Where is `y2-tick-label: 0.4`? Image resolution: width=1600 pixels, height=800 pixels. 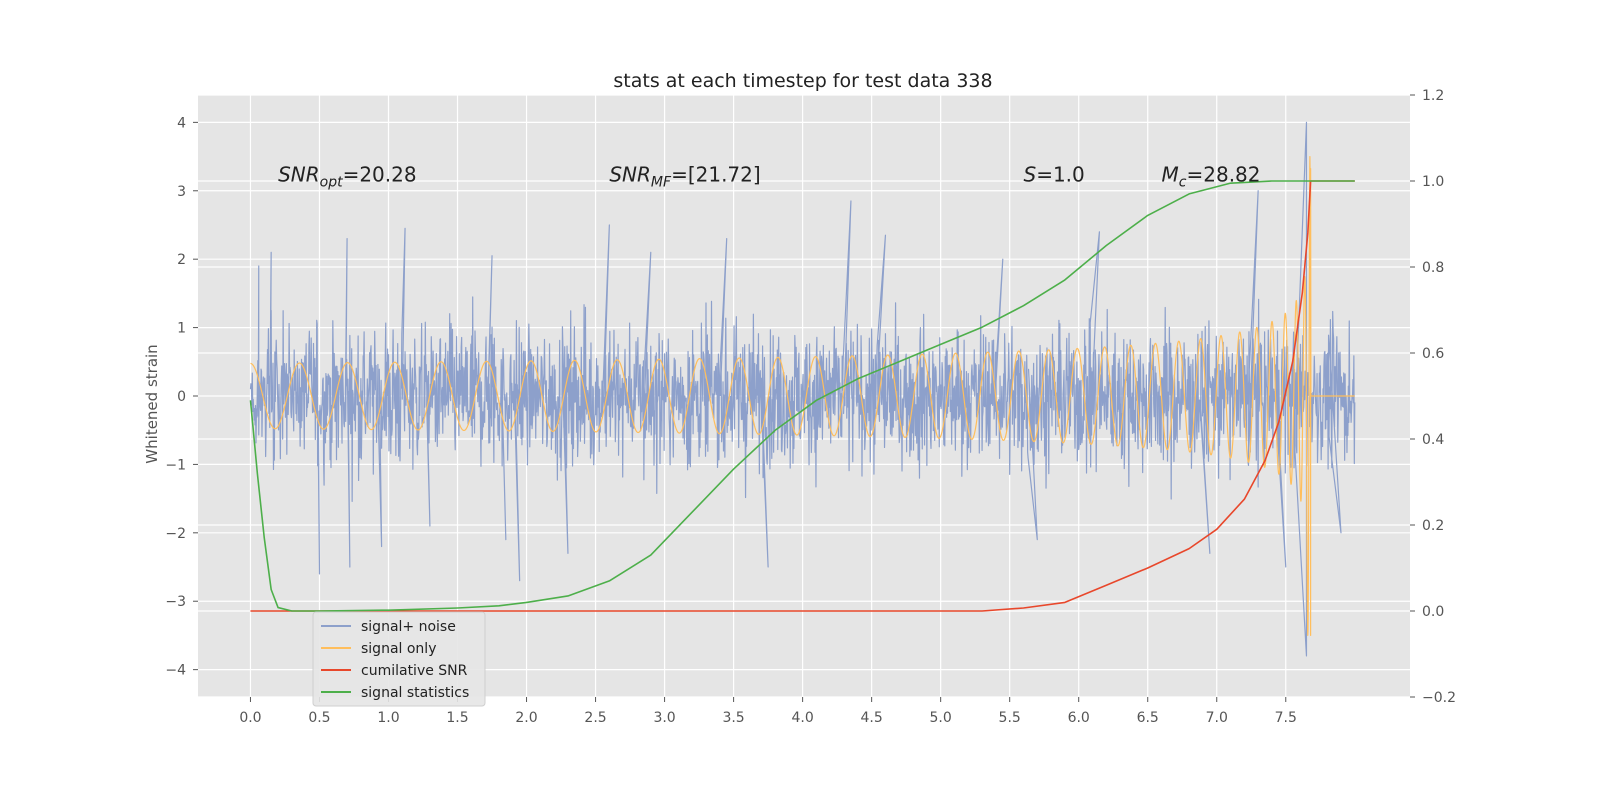 y2-tick-label: 0.4 is located at coordinates (1433, 440).